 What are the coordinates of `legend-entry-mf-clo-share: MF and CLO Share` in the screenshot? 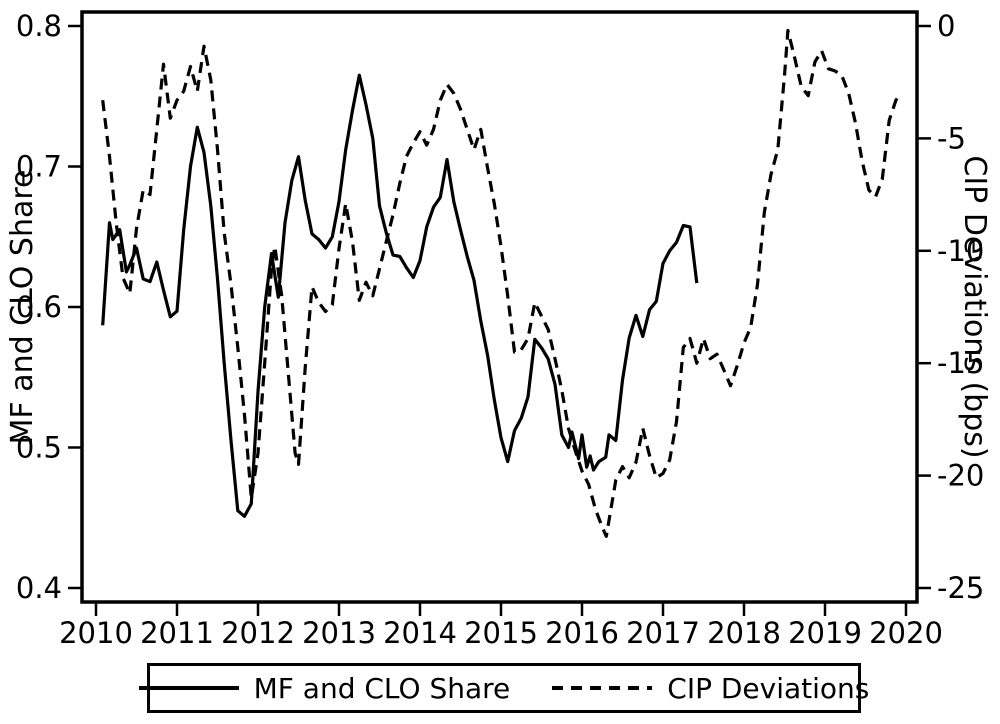 It's located at (324, 688).